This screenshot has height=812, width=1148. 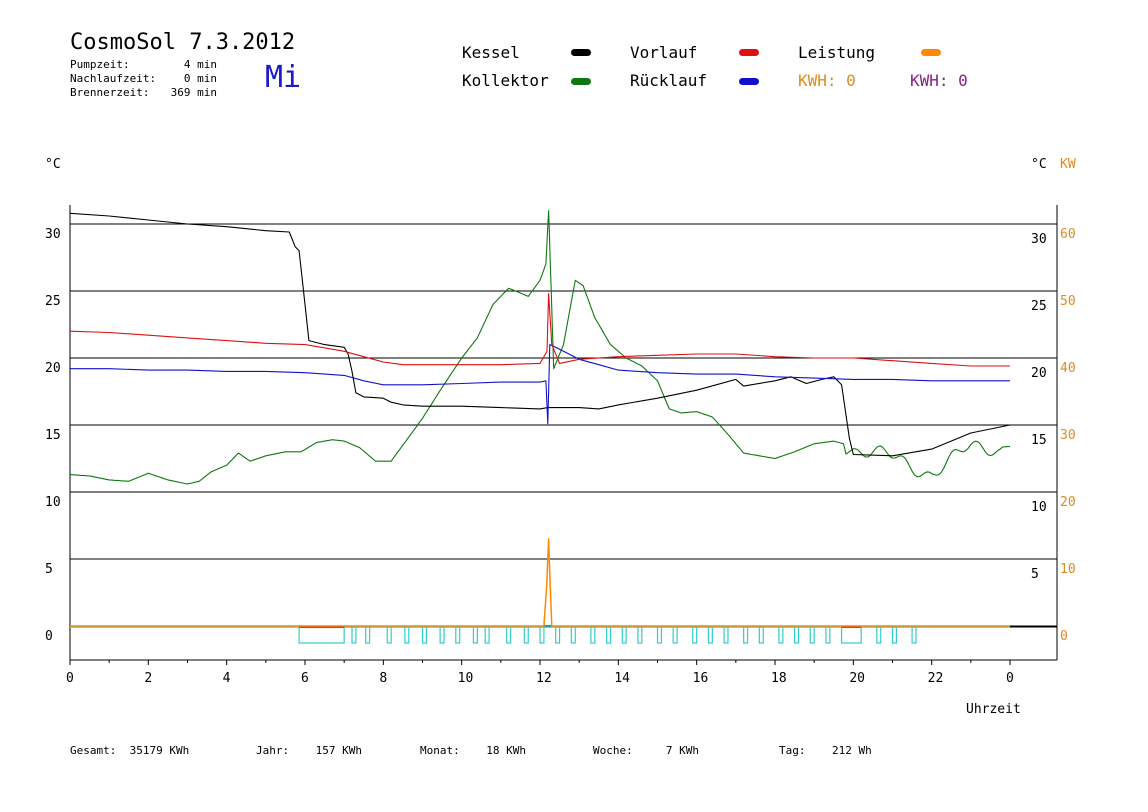 What do you see at coordinates (1035, 574) in the screenshot?
I see `y-tick-label-right: 5` at bounding box center [1035, 574].